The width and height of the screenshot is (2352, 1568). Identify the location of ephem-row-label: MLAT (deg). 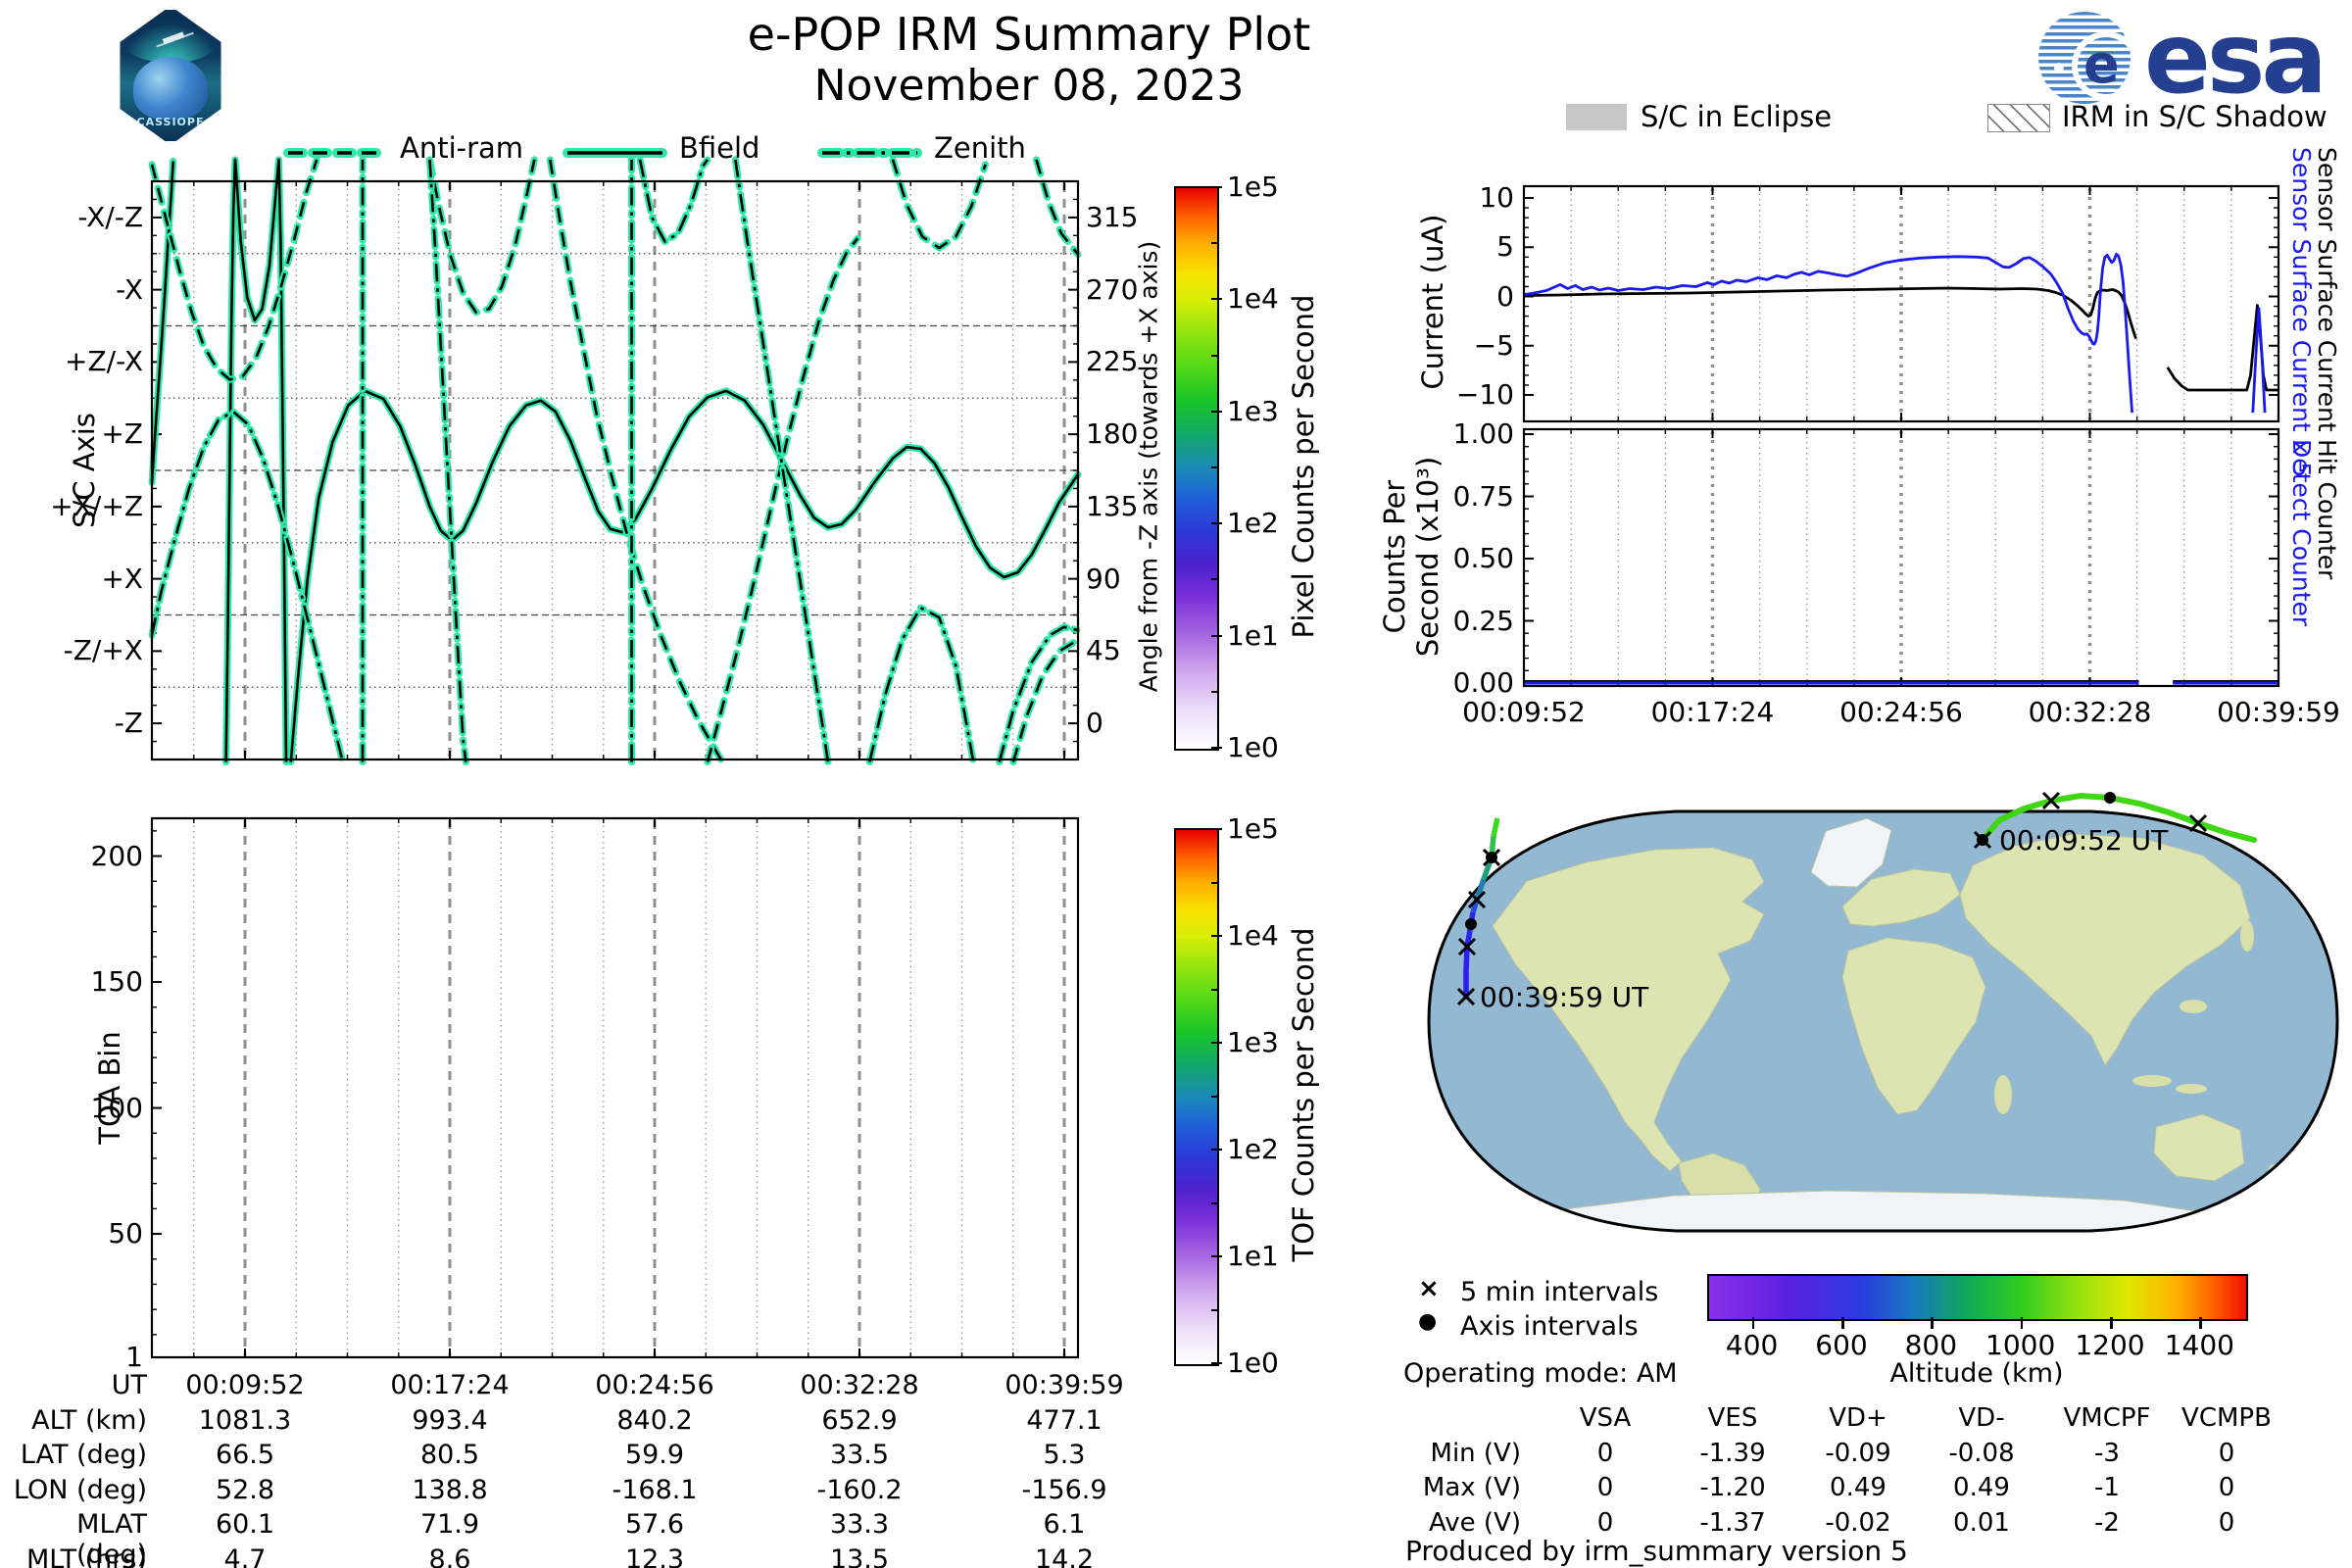
(111, 1538).